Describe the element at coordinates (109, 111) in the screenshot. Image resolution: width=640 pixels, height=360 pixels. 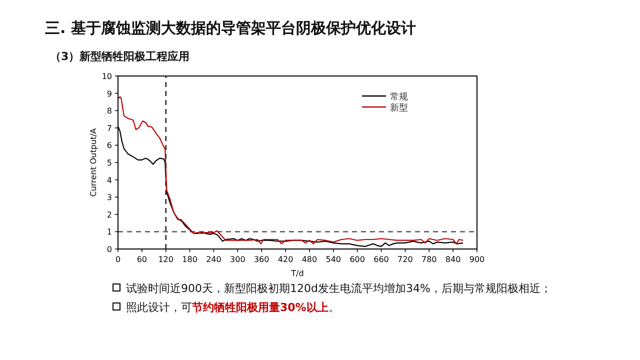
I see `y-tick-label: 8` at that location.